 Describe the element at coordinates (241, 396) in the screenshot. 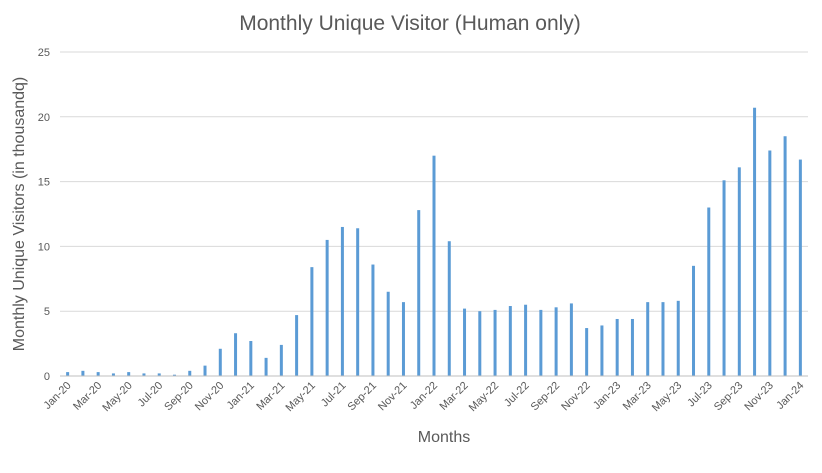

I see `x-tick-label: Jan-21` at that location.